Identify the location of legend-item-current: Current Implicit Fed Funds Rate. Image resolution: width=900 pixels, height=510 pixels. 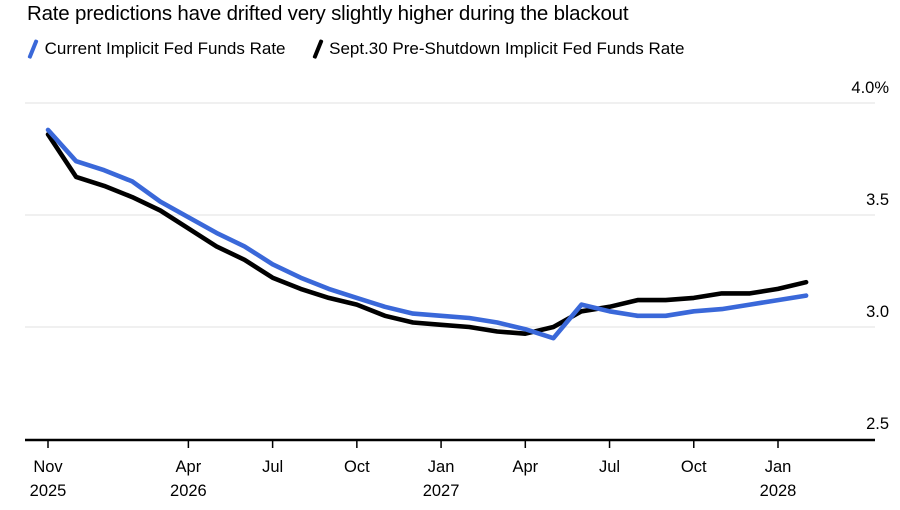
(156, 49).